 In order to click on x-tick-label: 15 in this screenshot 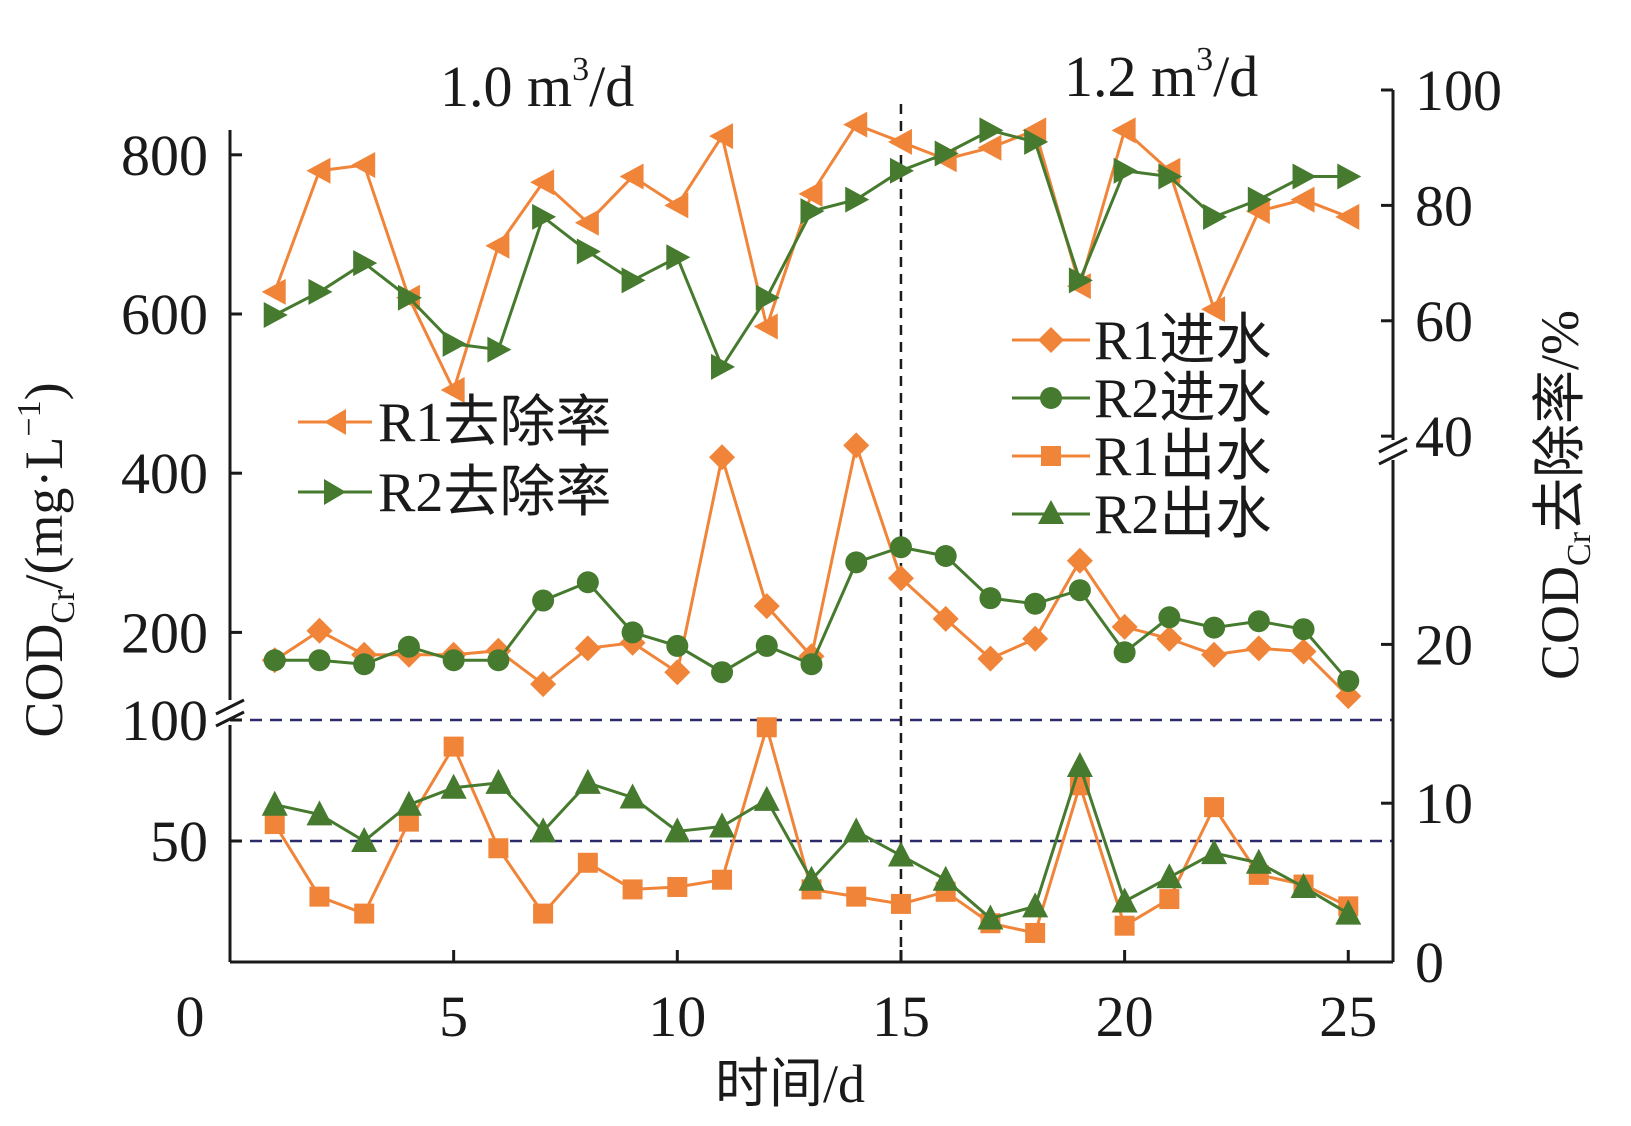, I will do `click(901, 1016)`.